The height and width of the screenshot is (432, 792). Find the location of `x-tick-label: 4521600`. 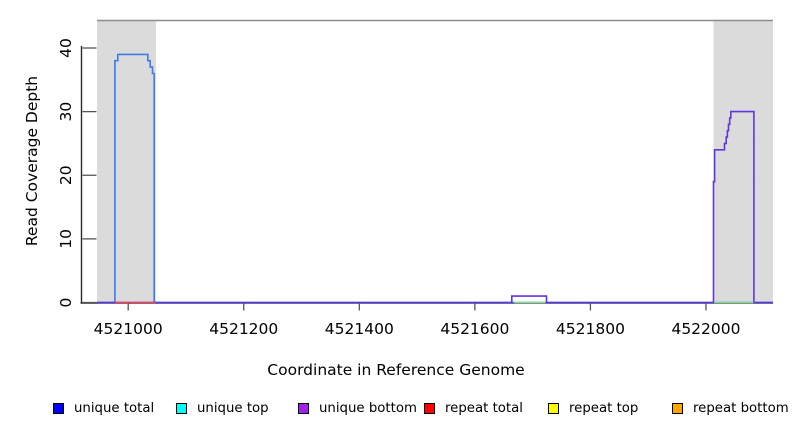

x-tick-label: 4521600 is located at coordinates (474, 329).